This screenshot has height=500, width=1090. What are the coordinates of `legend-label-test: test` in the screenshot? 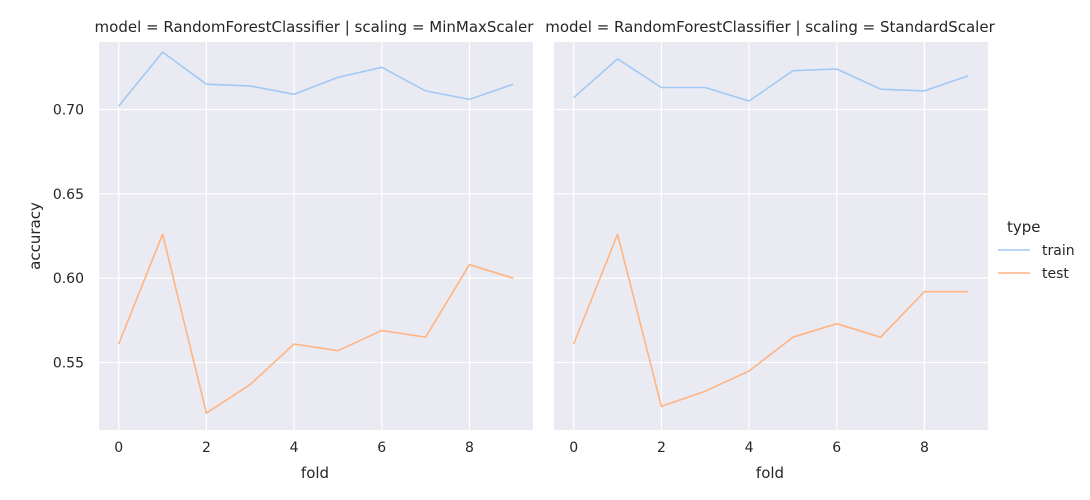 It's located at (1055, 274).